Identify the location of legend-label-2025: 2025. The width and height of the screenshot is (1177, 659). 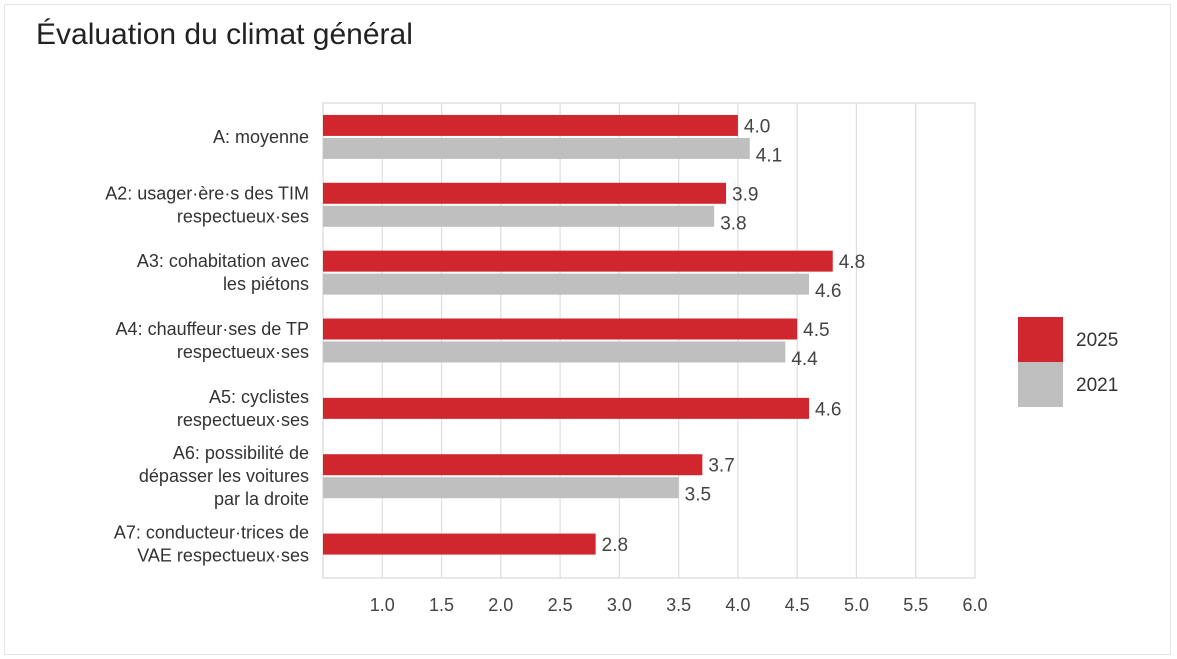
(1097, 340).